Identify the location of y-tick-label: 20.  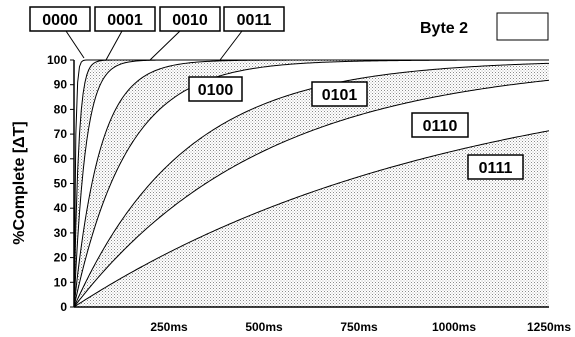
(61, 258).